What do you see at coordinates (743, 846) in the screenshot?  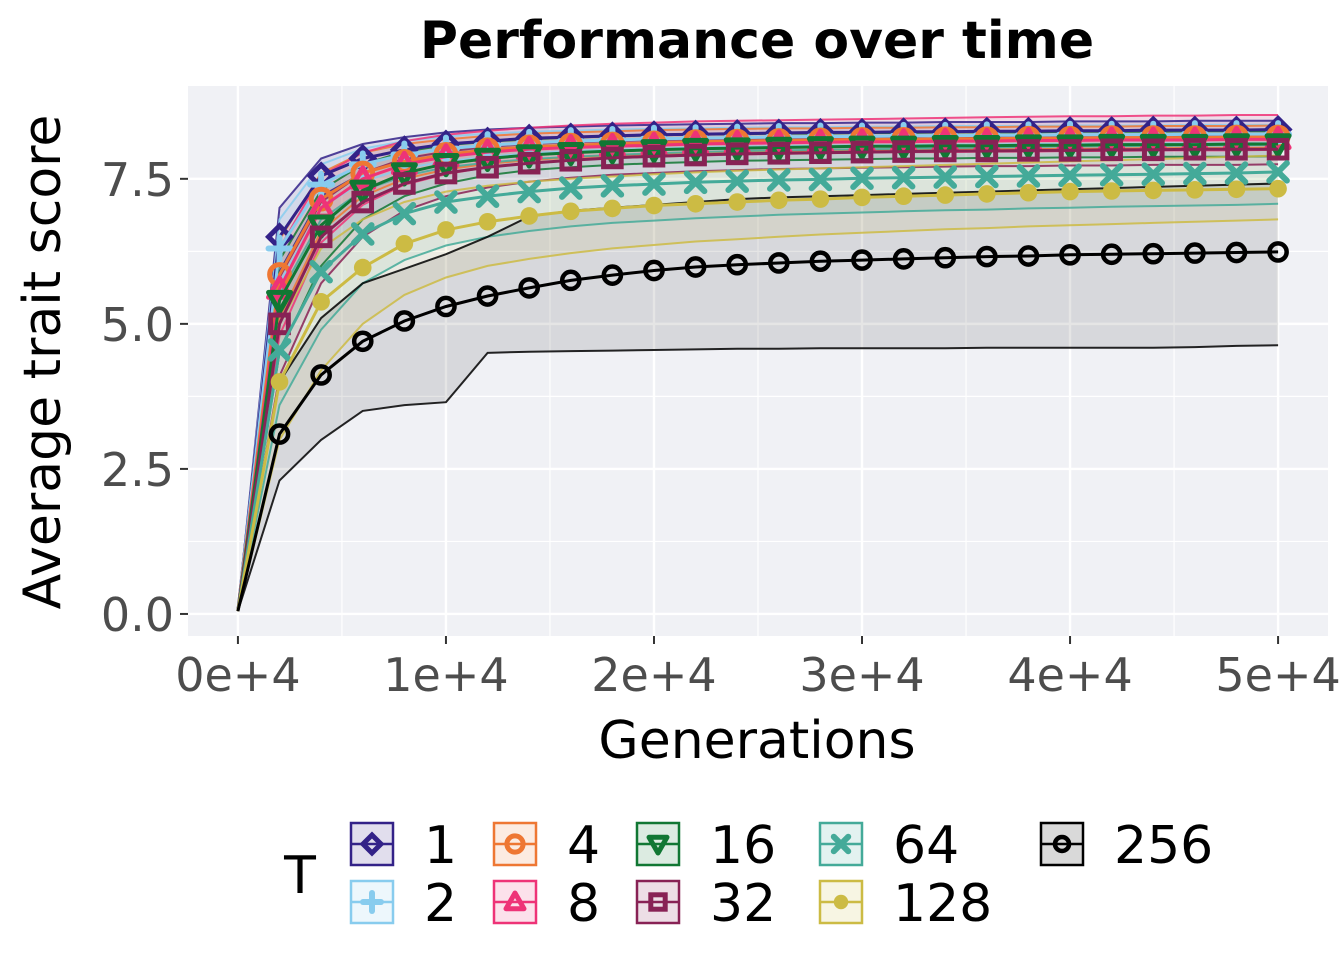 I see `legend-label: 16` at bounding box center [743, 846].